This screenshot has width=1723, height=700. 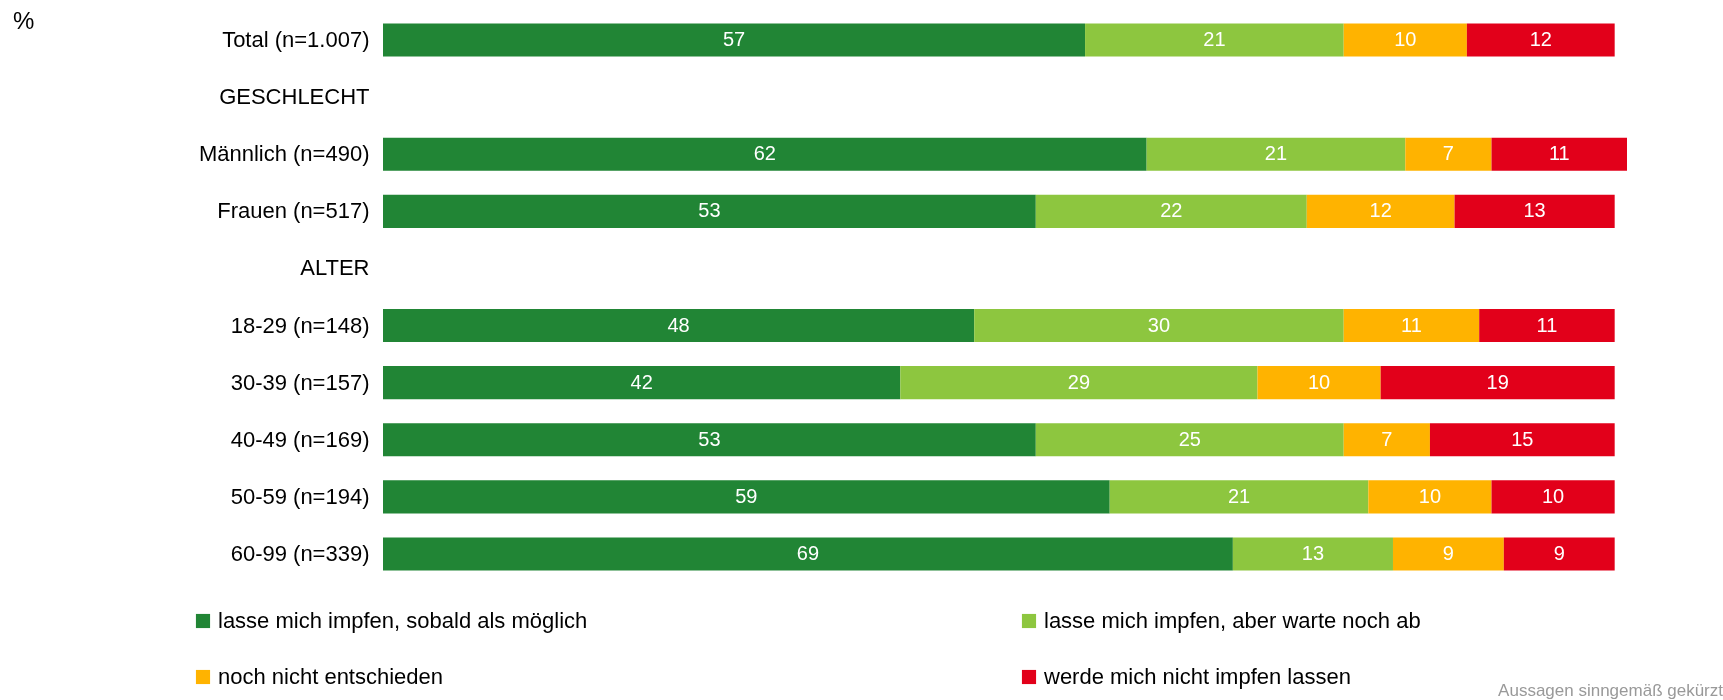 What do you see at coordinates (294, 97) in the screenshot?
I see `y-tick-label: GESCHLECHT` at bounding box center [294, 97].